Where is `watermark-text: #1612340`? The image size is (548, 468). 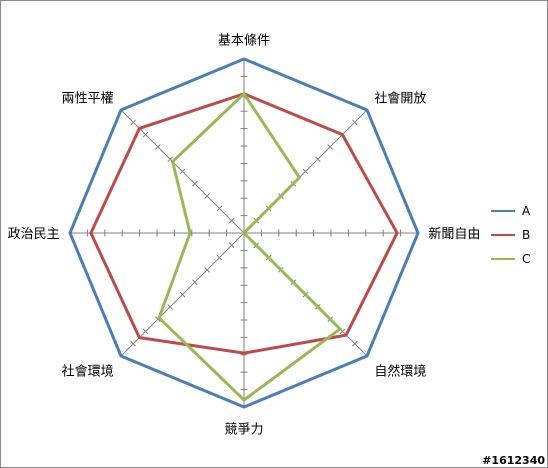
watermark-text: #1612340 is located at coordinates (513, 460).